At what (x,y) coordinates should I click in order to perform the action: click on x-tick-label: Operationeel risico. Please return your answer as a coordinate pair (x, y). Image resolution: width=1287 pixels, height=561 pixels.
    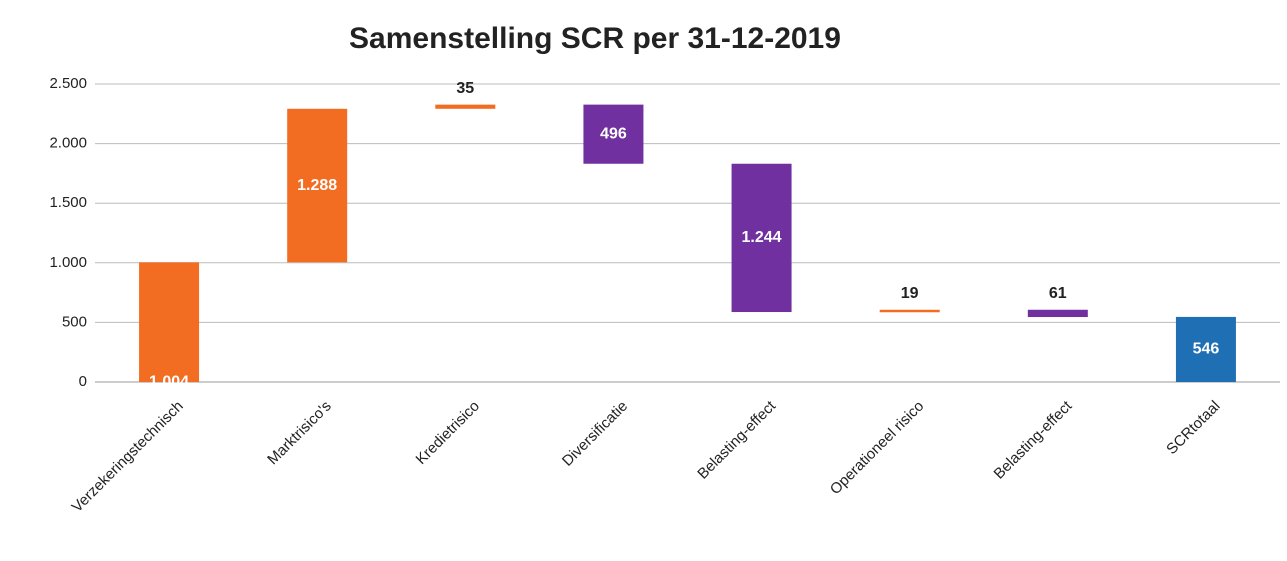
    Looking at the image, I should click on (877, 448).